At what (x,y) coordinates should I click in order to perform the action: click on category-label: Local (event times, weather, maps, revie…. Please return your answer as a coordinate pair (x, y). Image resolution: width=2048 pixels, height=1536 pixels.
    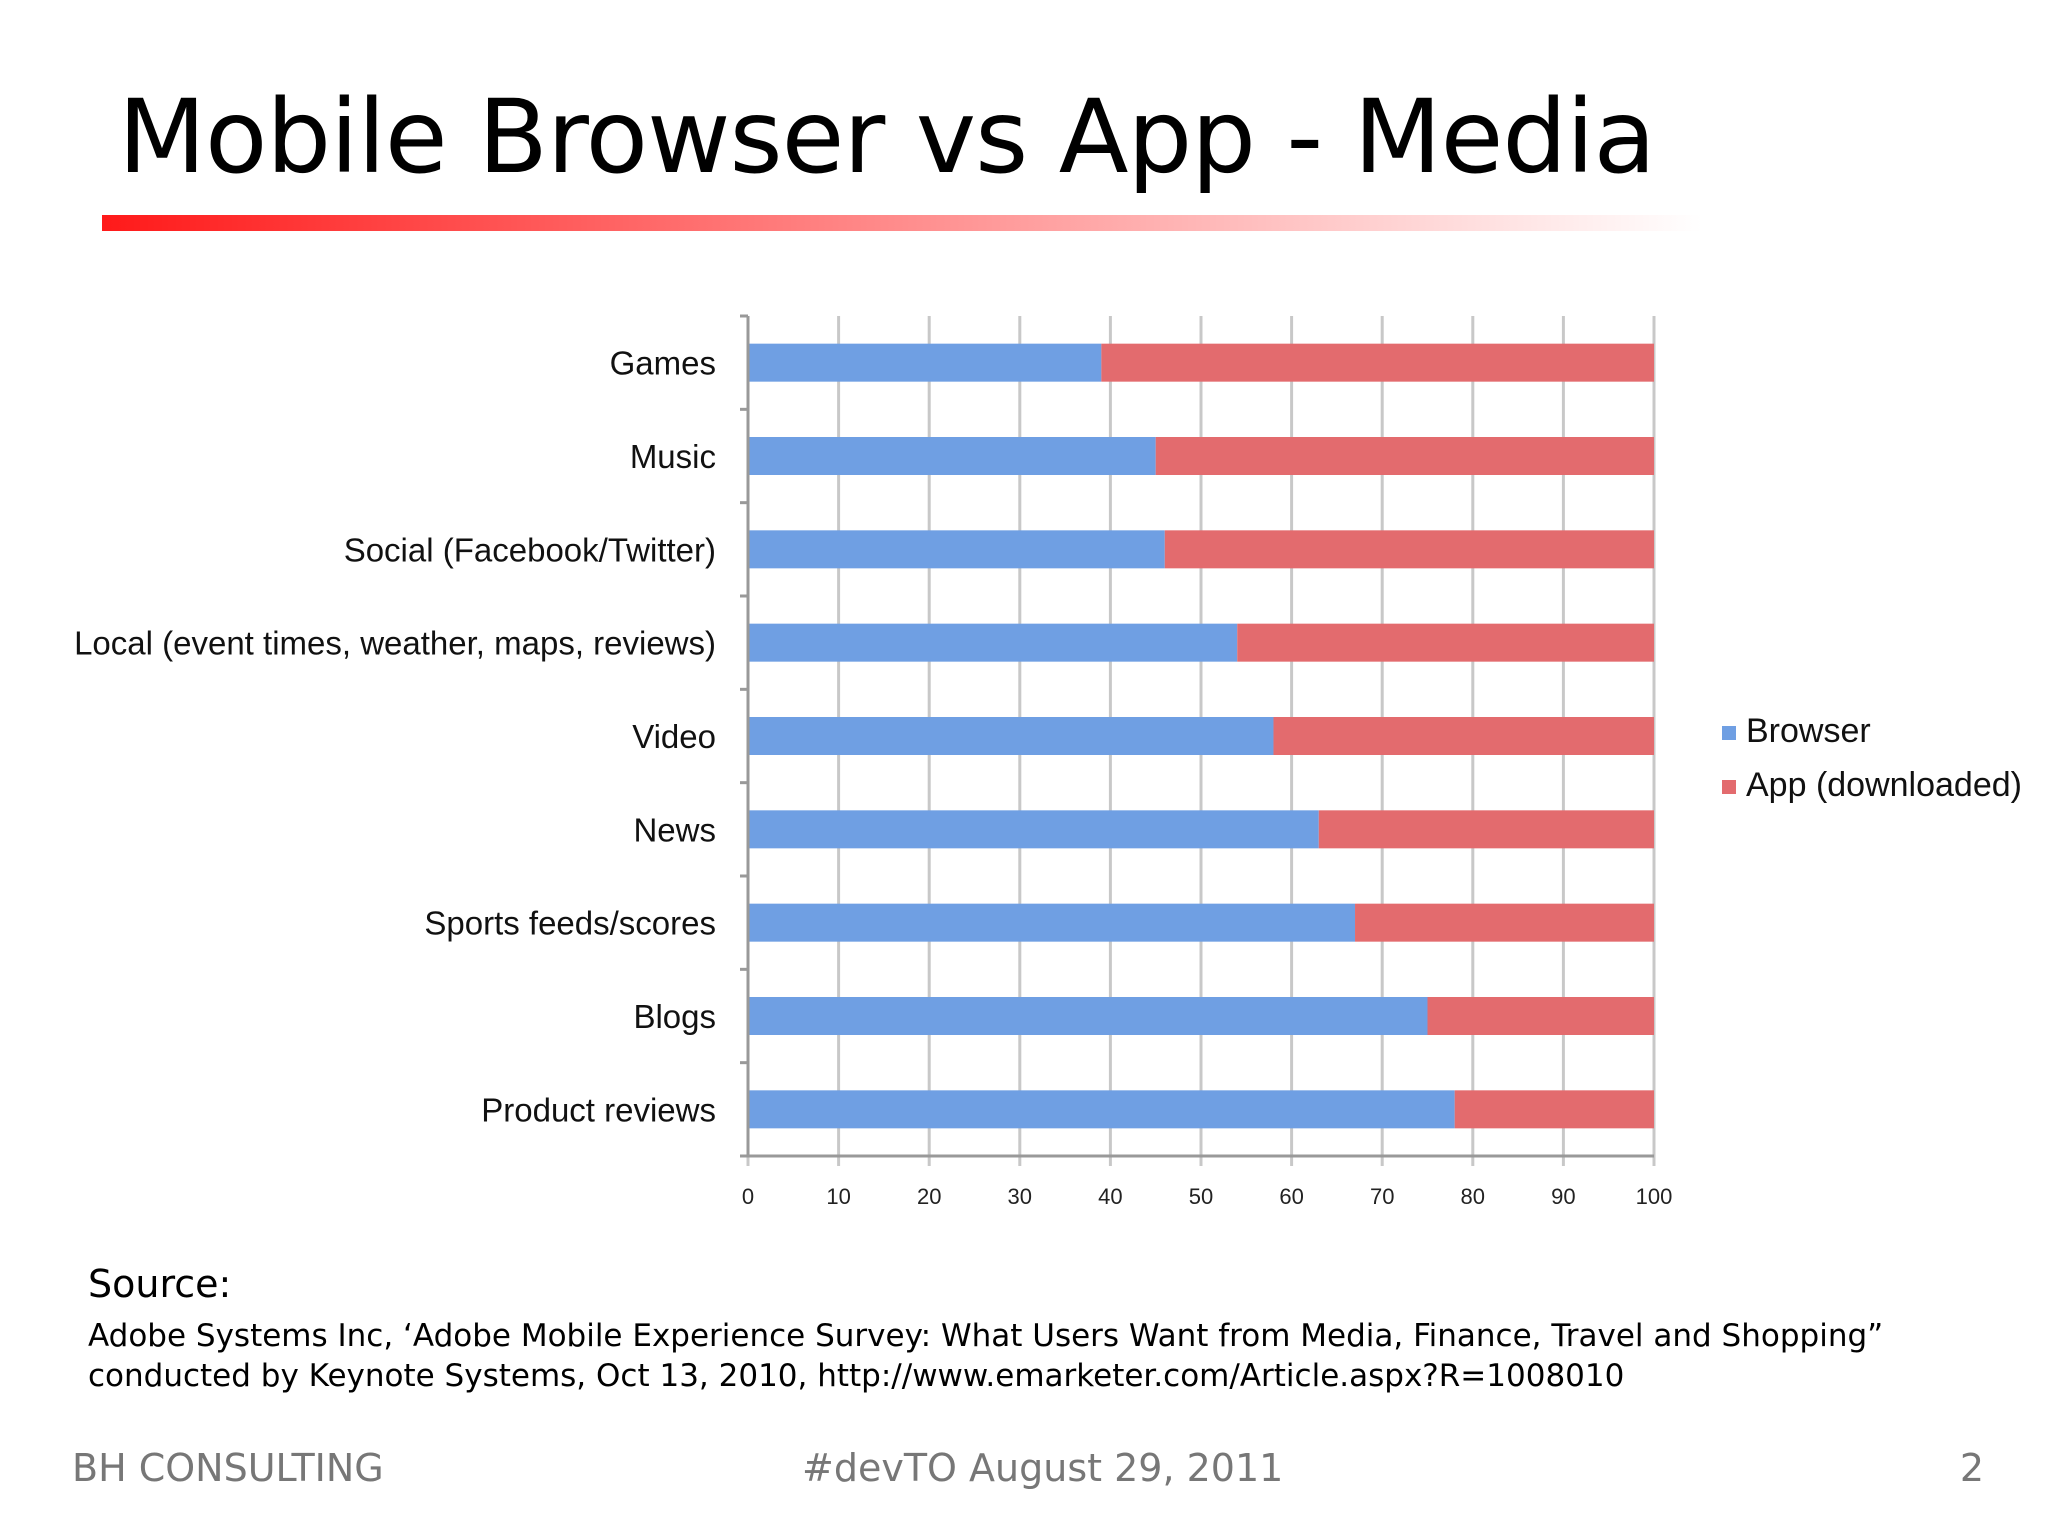
    Looking at the image, I should click on (395, 643).